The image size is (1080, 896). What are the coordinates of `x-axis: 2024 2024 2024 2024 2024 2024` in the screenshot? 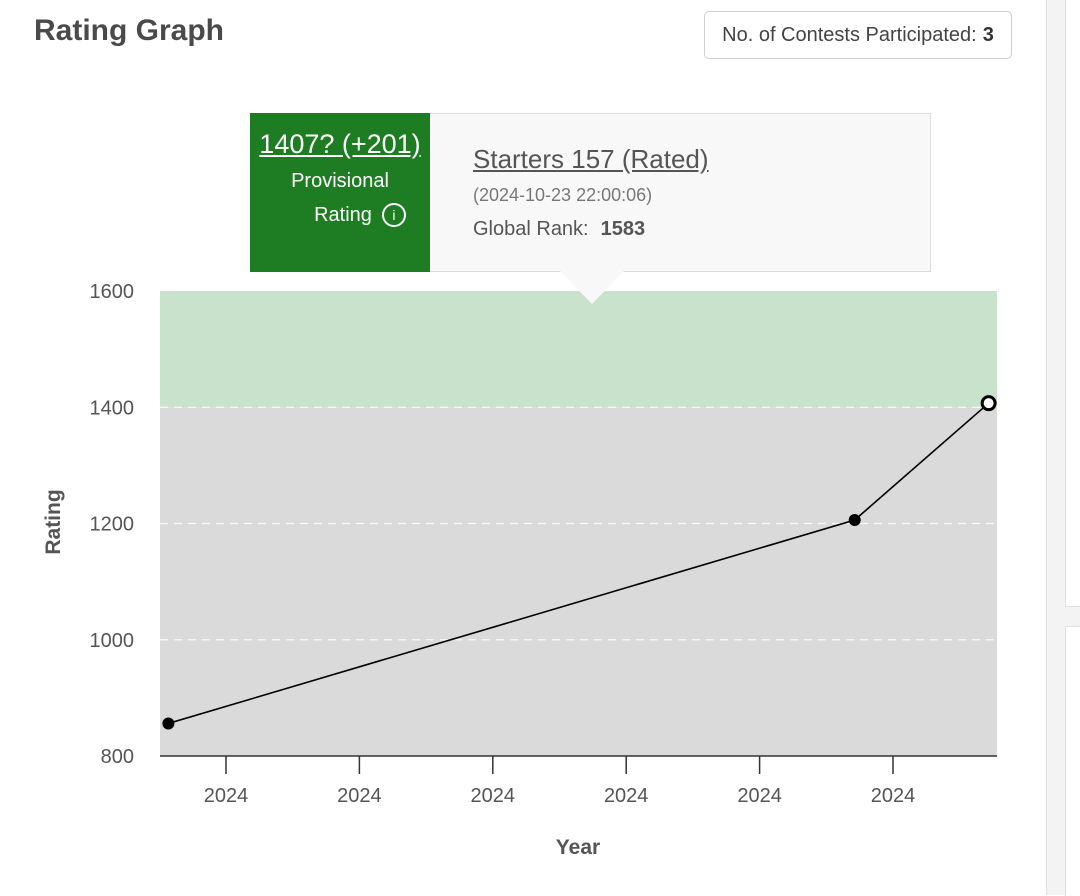 It's located at (578, 781).